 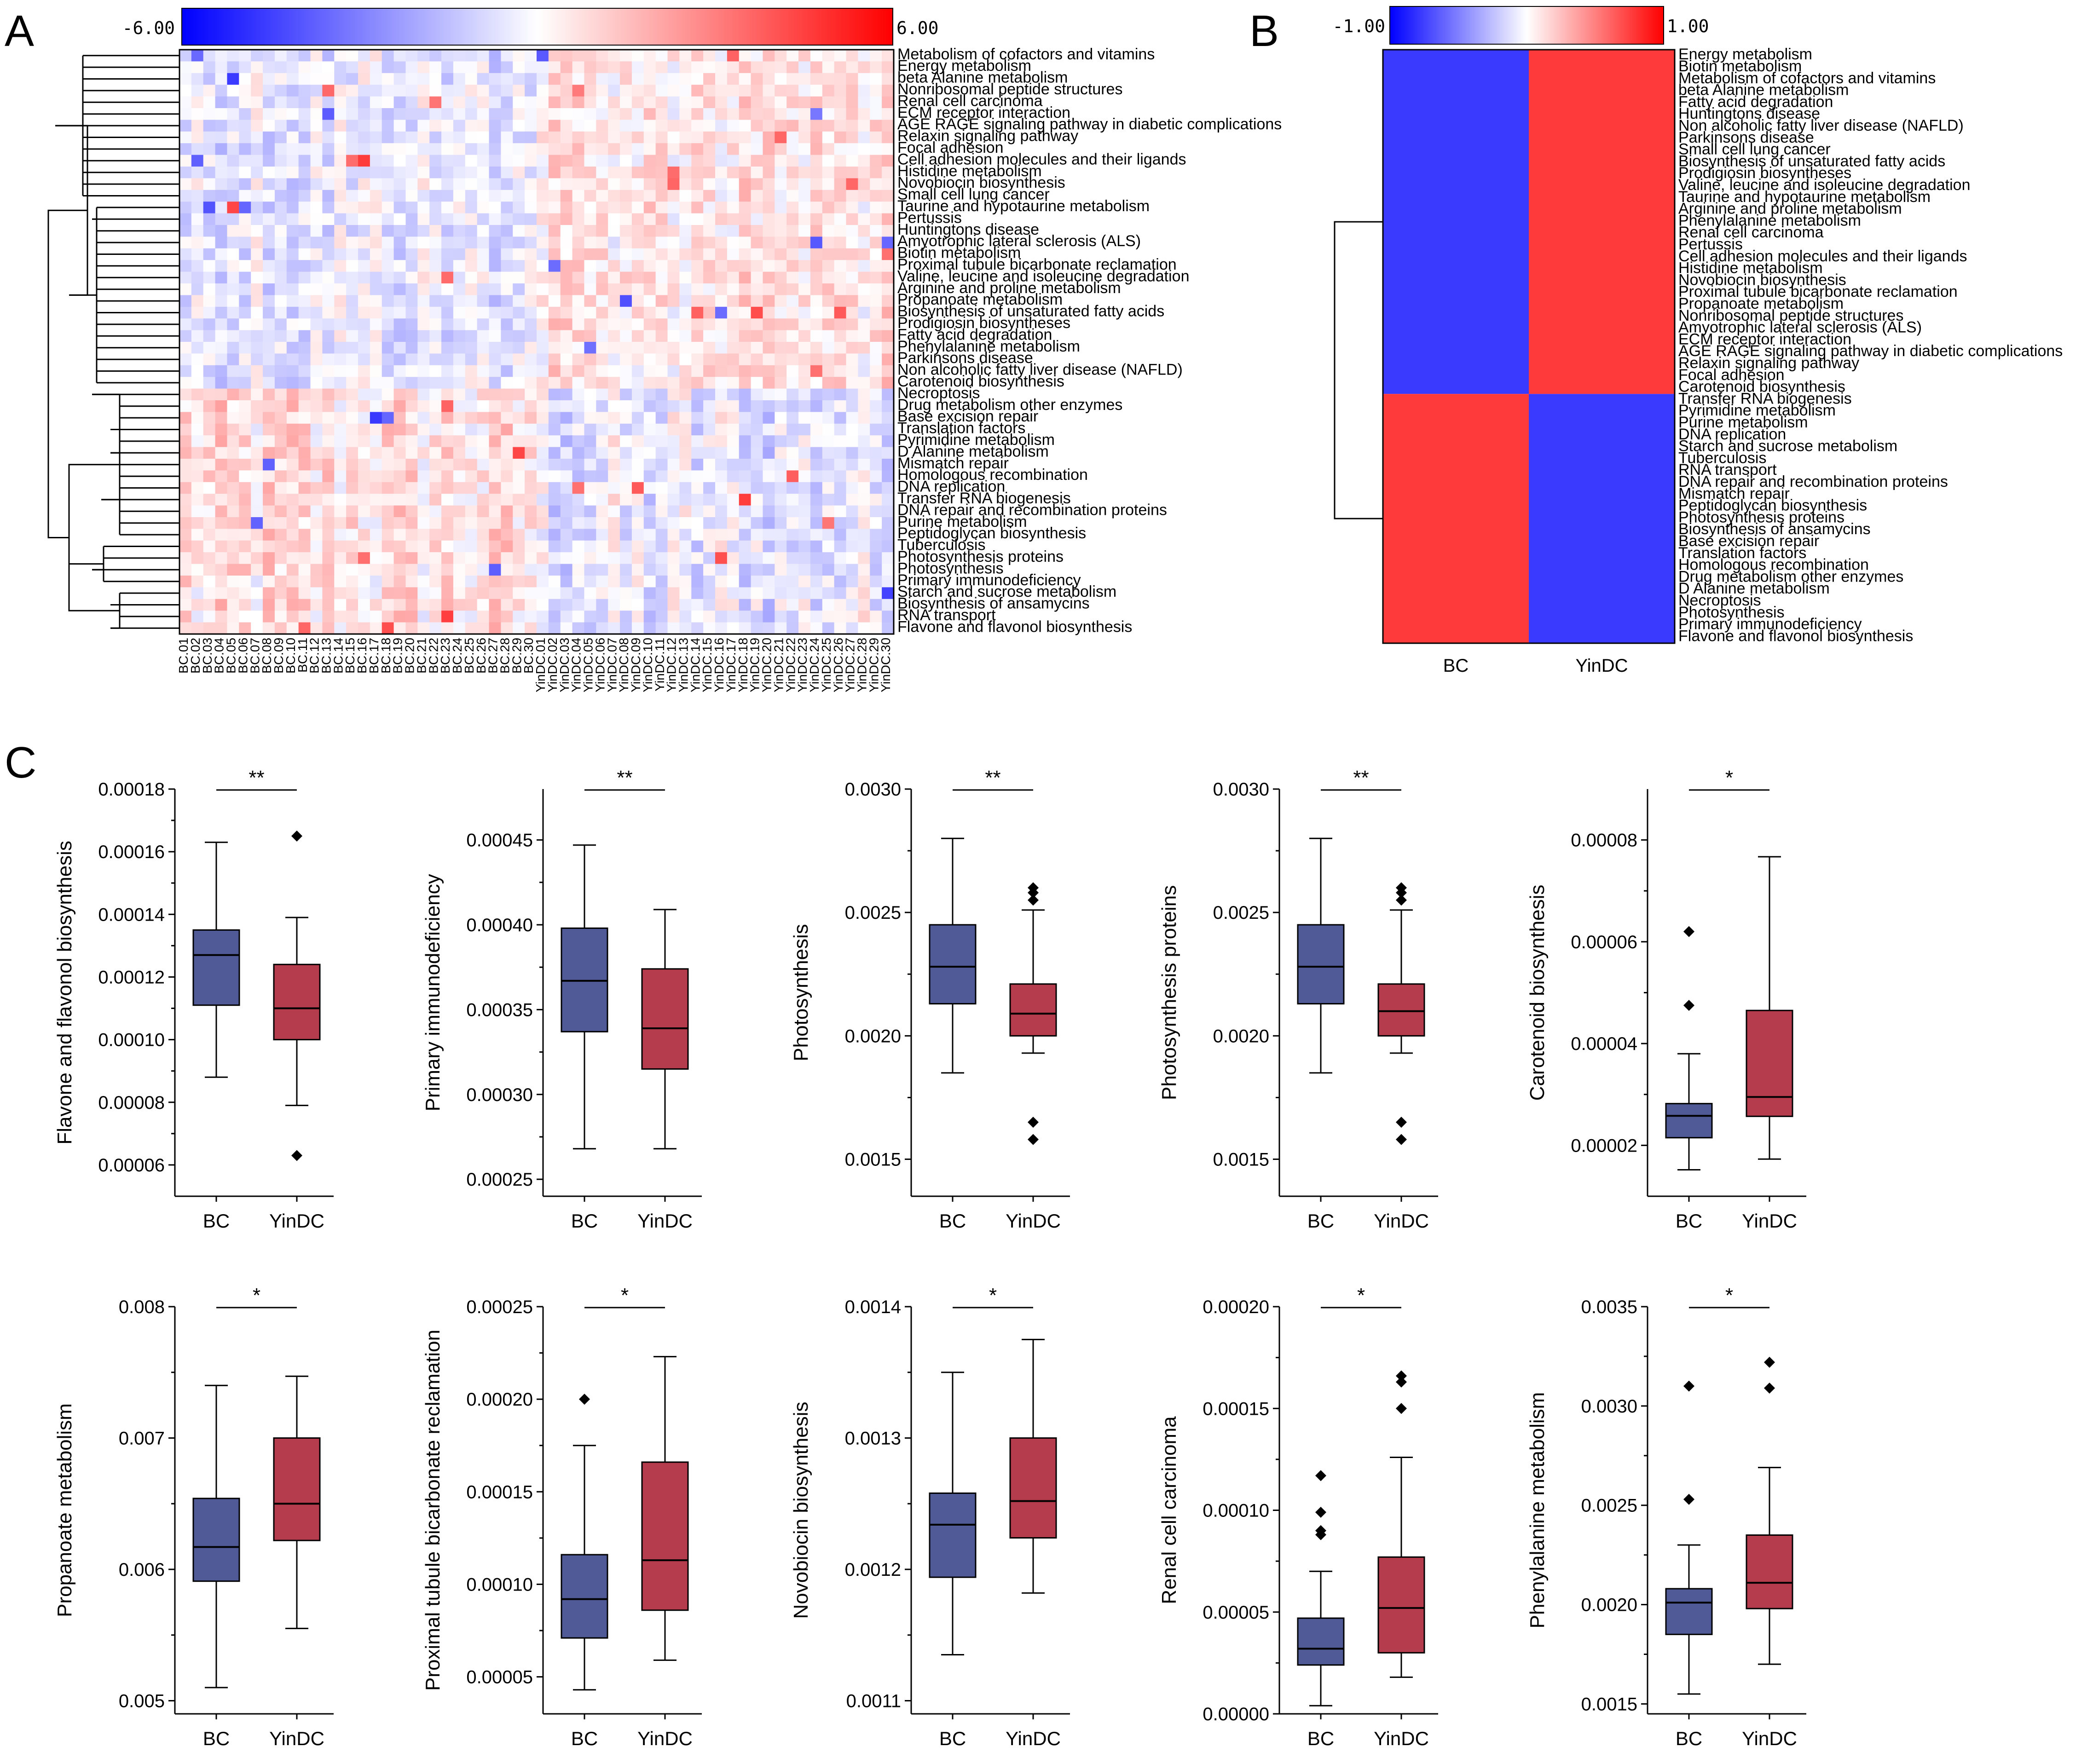 I want to click on outlier-point, so click(x=1402, y=1408).